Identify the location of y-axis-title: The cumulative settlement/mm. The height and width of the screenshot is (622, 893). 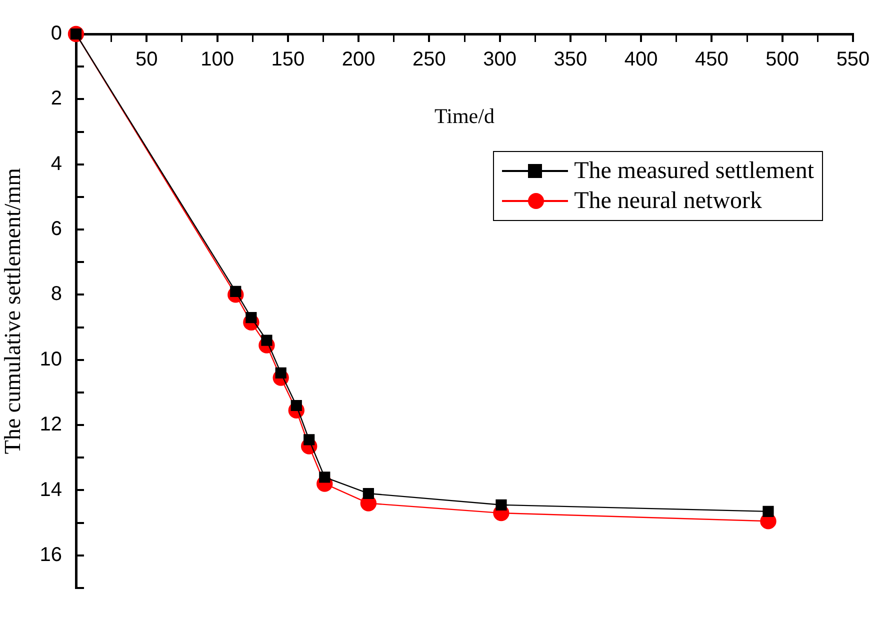
(12, 311).